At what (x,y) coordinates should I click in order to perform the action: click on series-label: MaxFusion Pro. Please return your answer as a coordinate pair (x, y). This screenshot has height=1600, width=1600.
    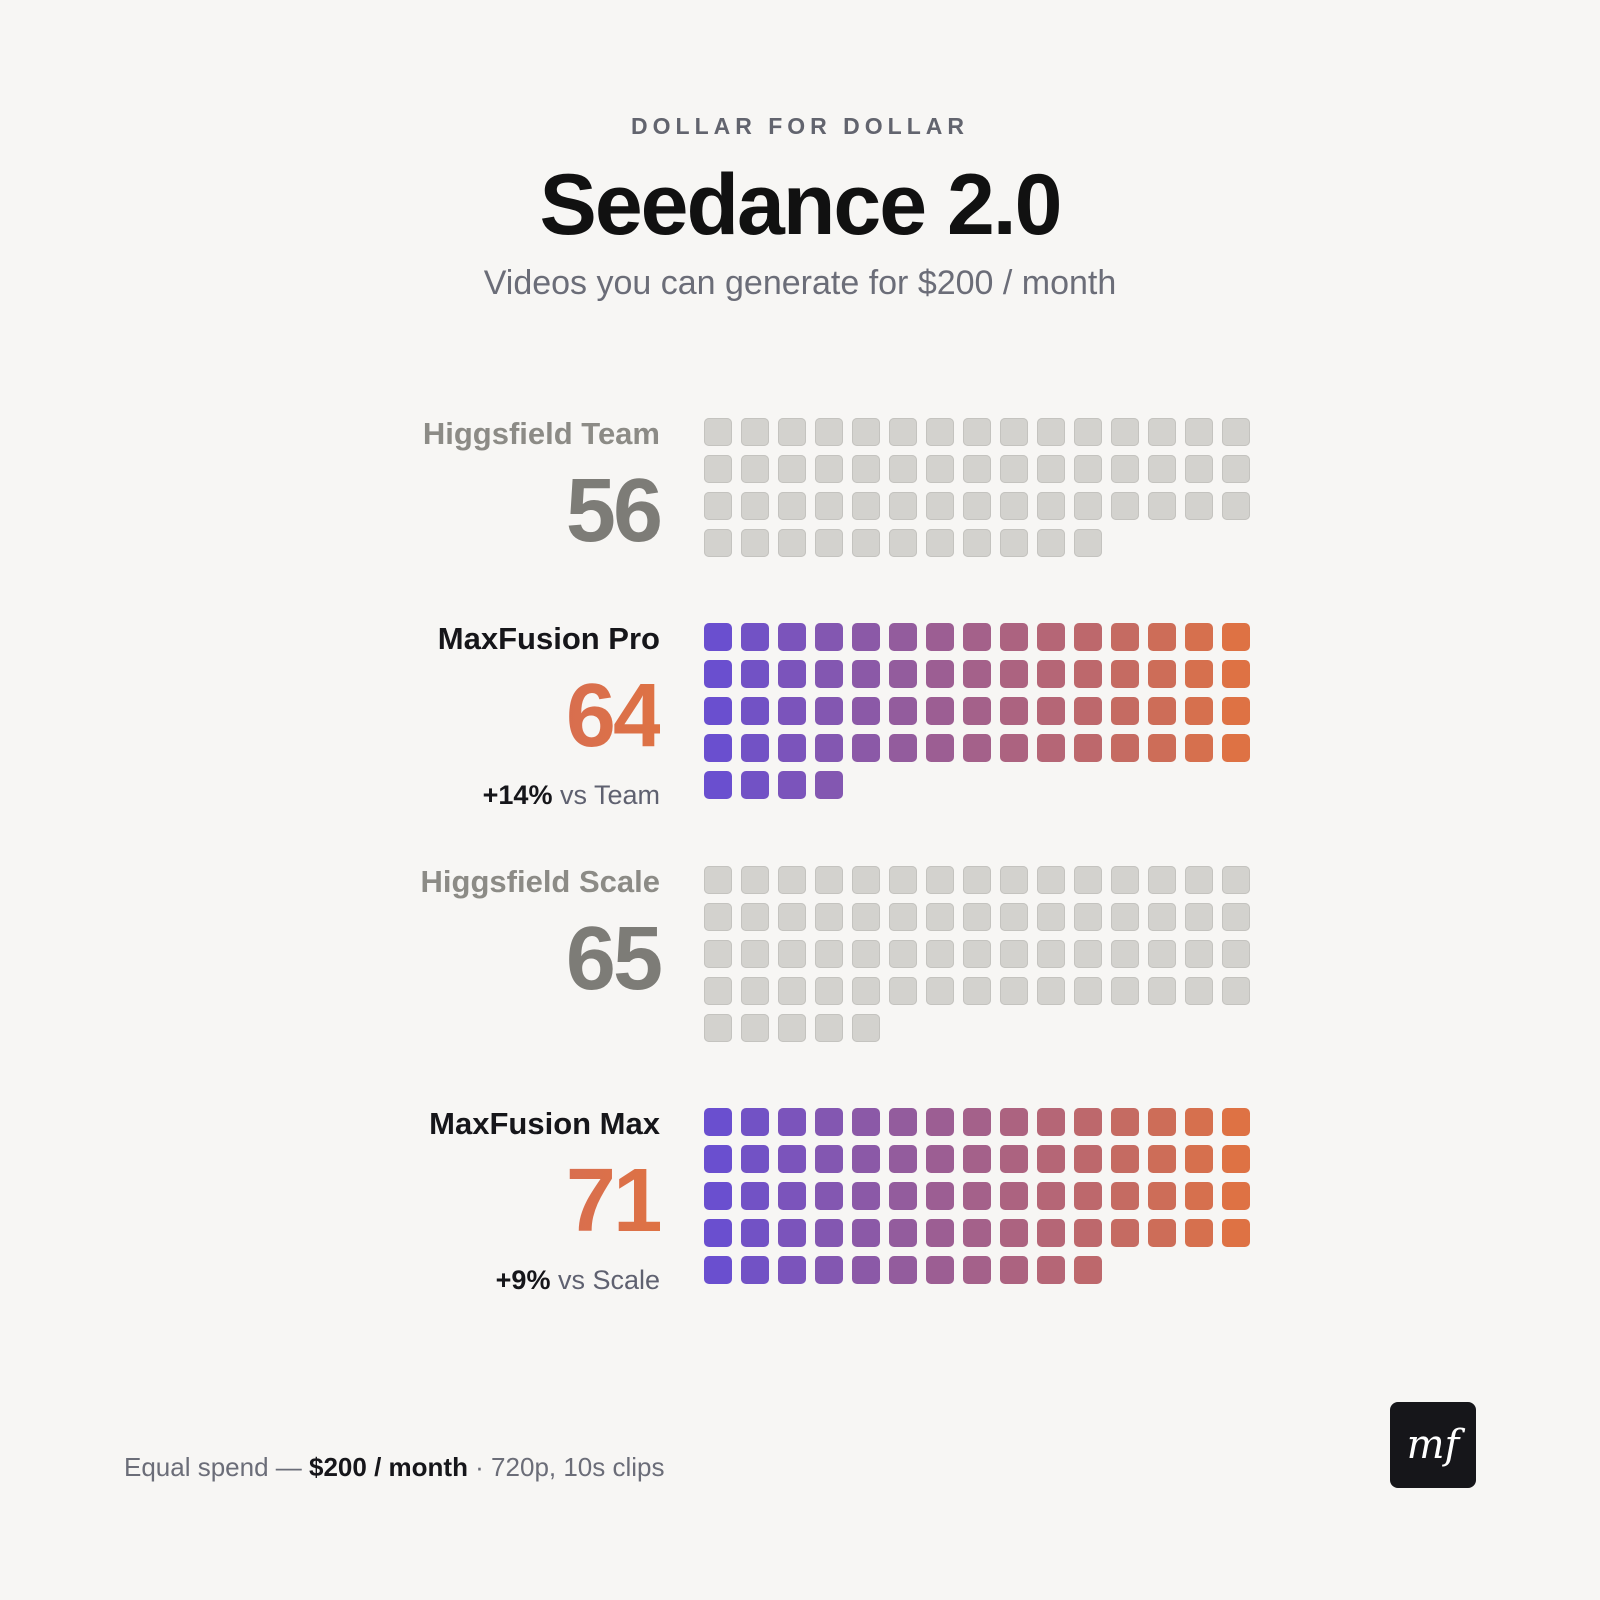
    Looking at the image, I should click on (548, 638).